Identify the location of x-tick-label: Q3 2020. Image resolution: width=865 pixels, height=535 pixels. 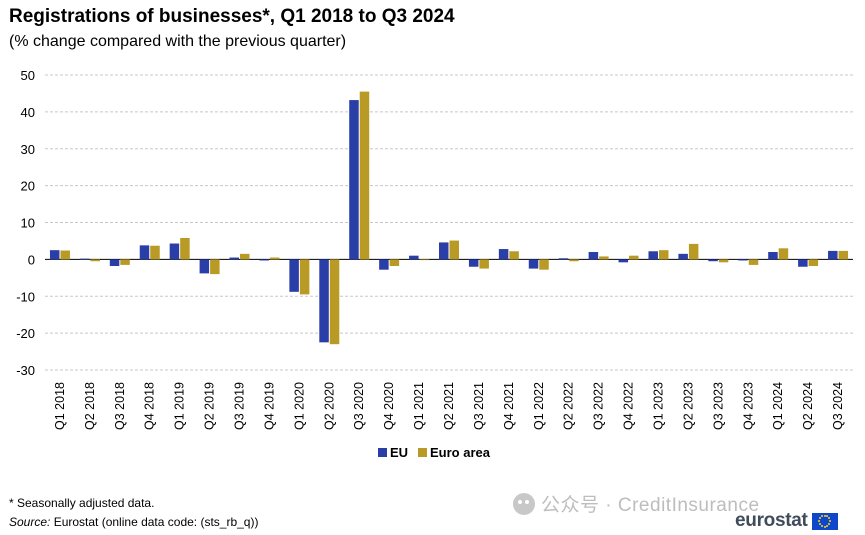
(359, 406).